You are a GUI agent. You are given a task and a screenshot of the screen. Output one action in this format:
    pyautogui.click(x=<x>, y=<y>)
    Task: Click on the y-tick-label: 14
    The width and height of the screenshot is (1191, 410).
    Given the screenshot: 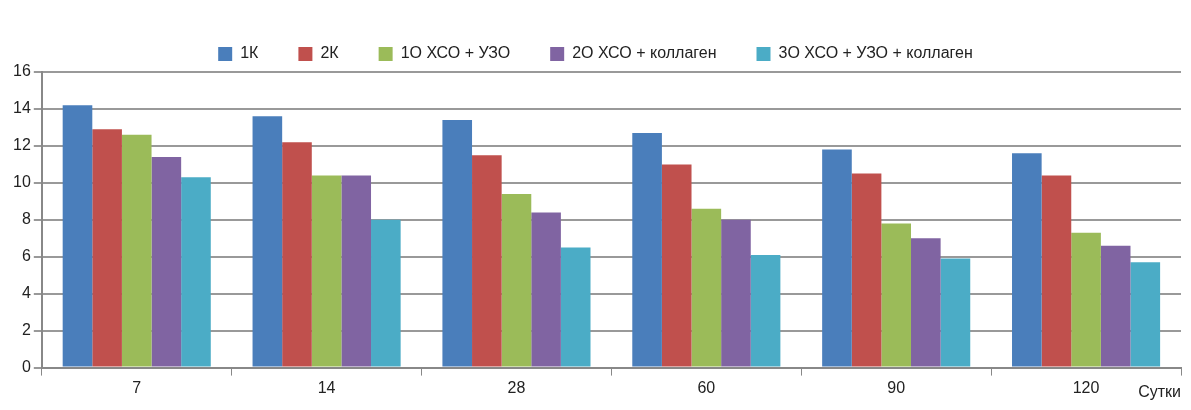 What is the action you would take?
    pyautogui.click(x=22, y=108)
    